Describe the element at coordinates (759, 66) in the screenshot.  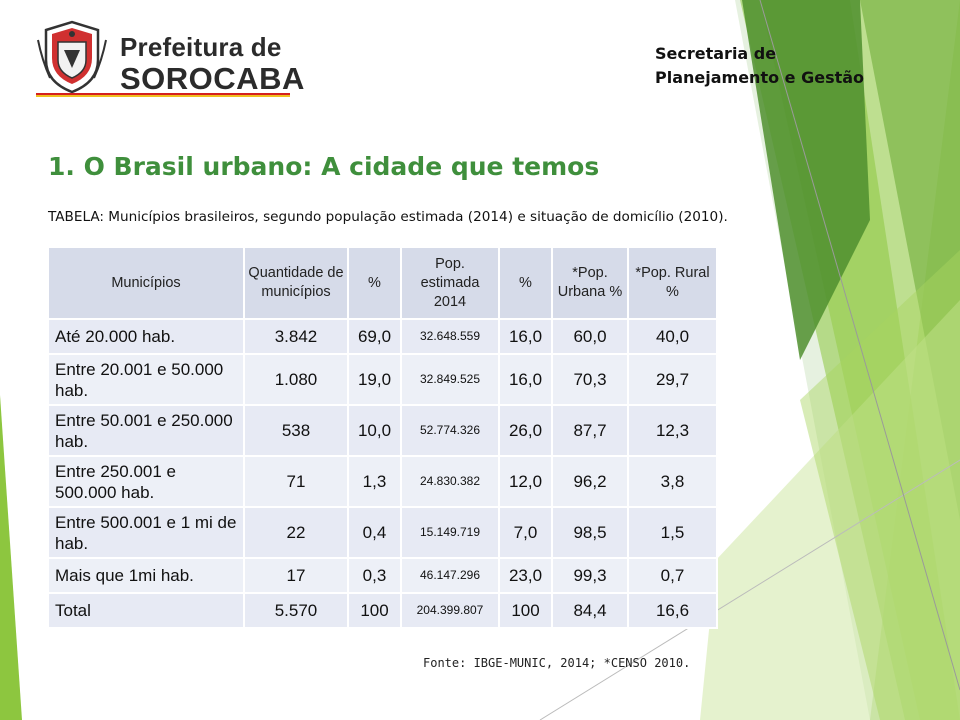
I see `department-name: Secretaria de Planejamento e Gestão` at that location.